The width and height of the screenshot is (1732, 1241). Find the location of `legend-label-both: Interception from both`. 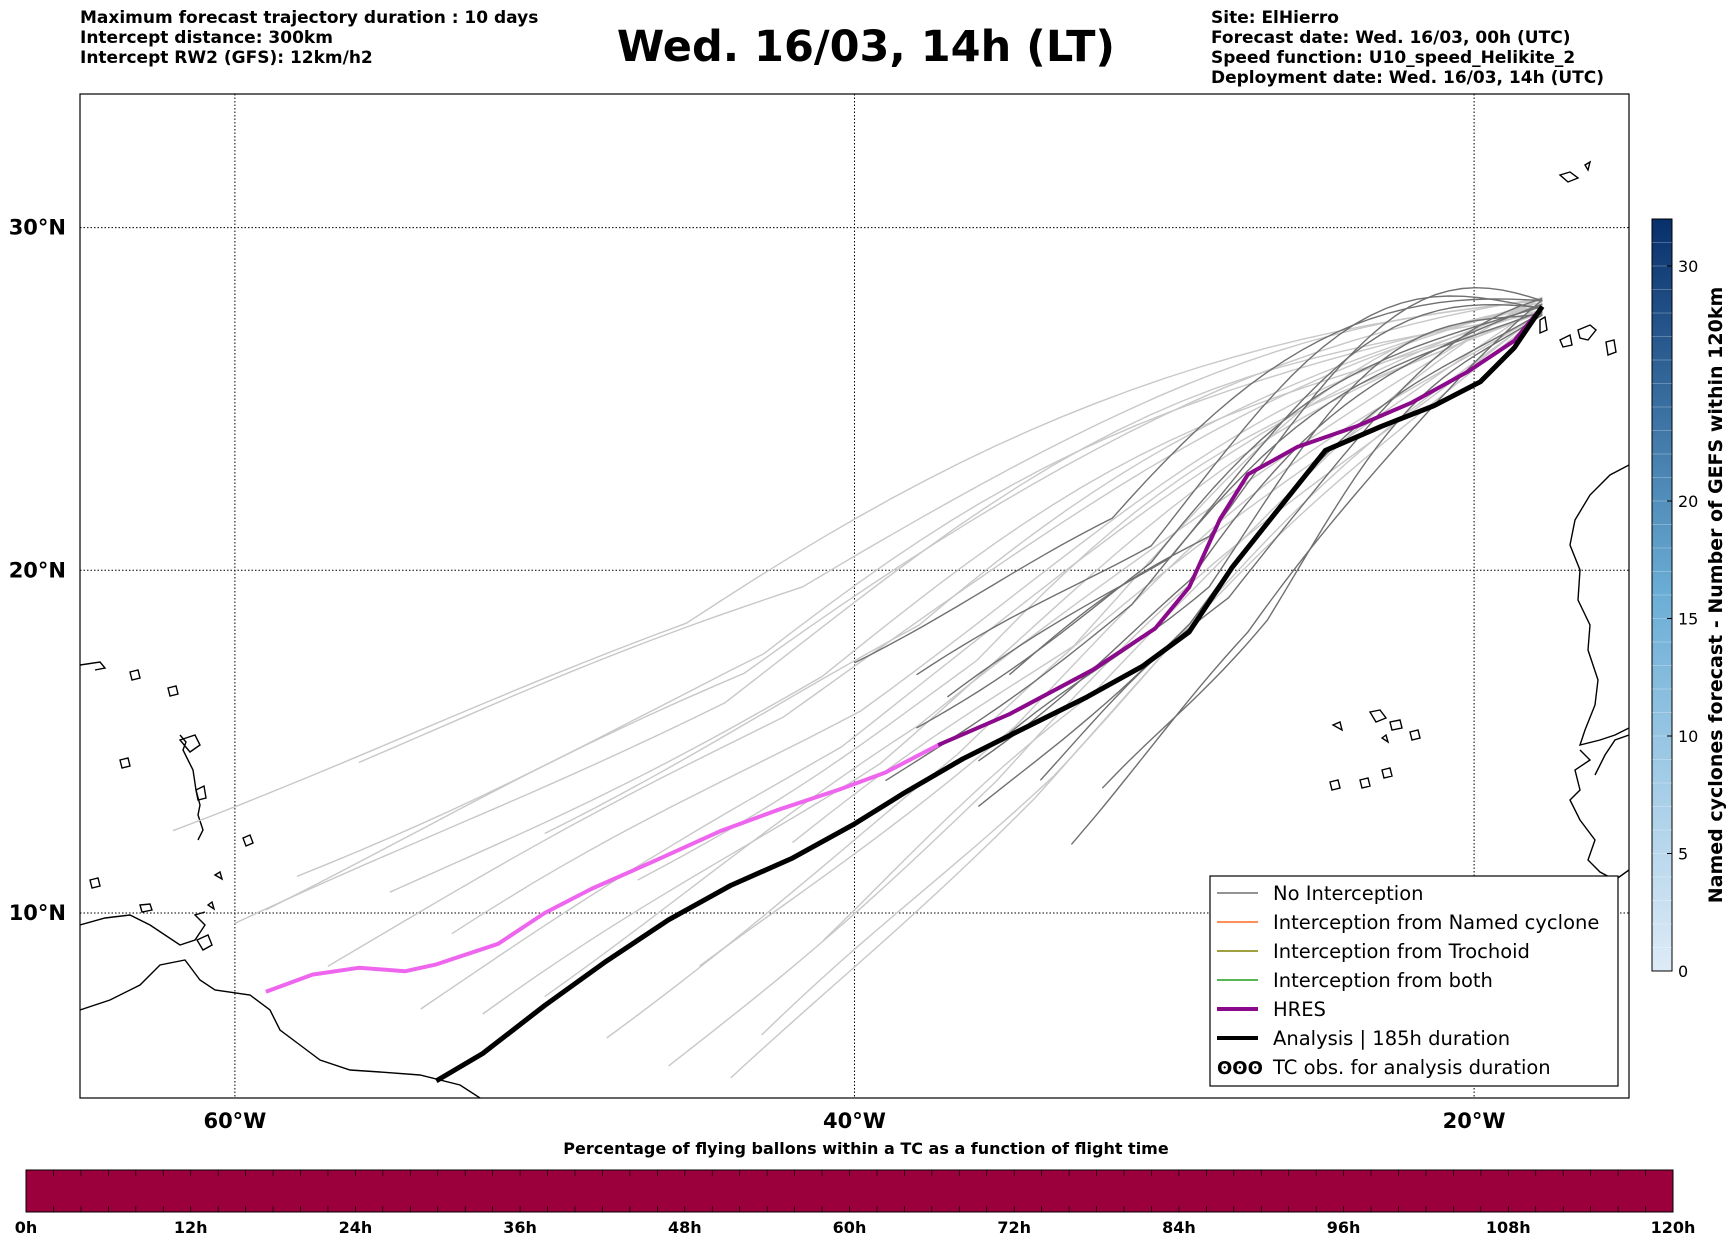

legend-label-both: Interception from both is located at coordinates (1383, 980).